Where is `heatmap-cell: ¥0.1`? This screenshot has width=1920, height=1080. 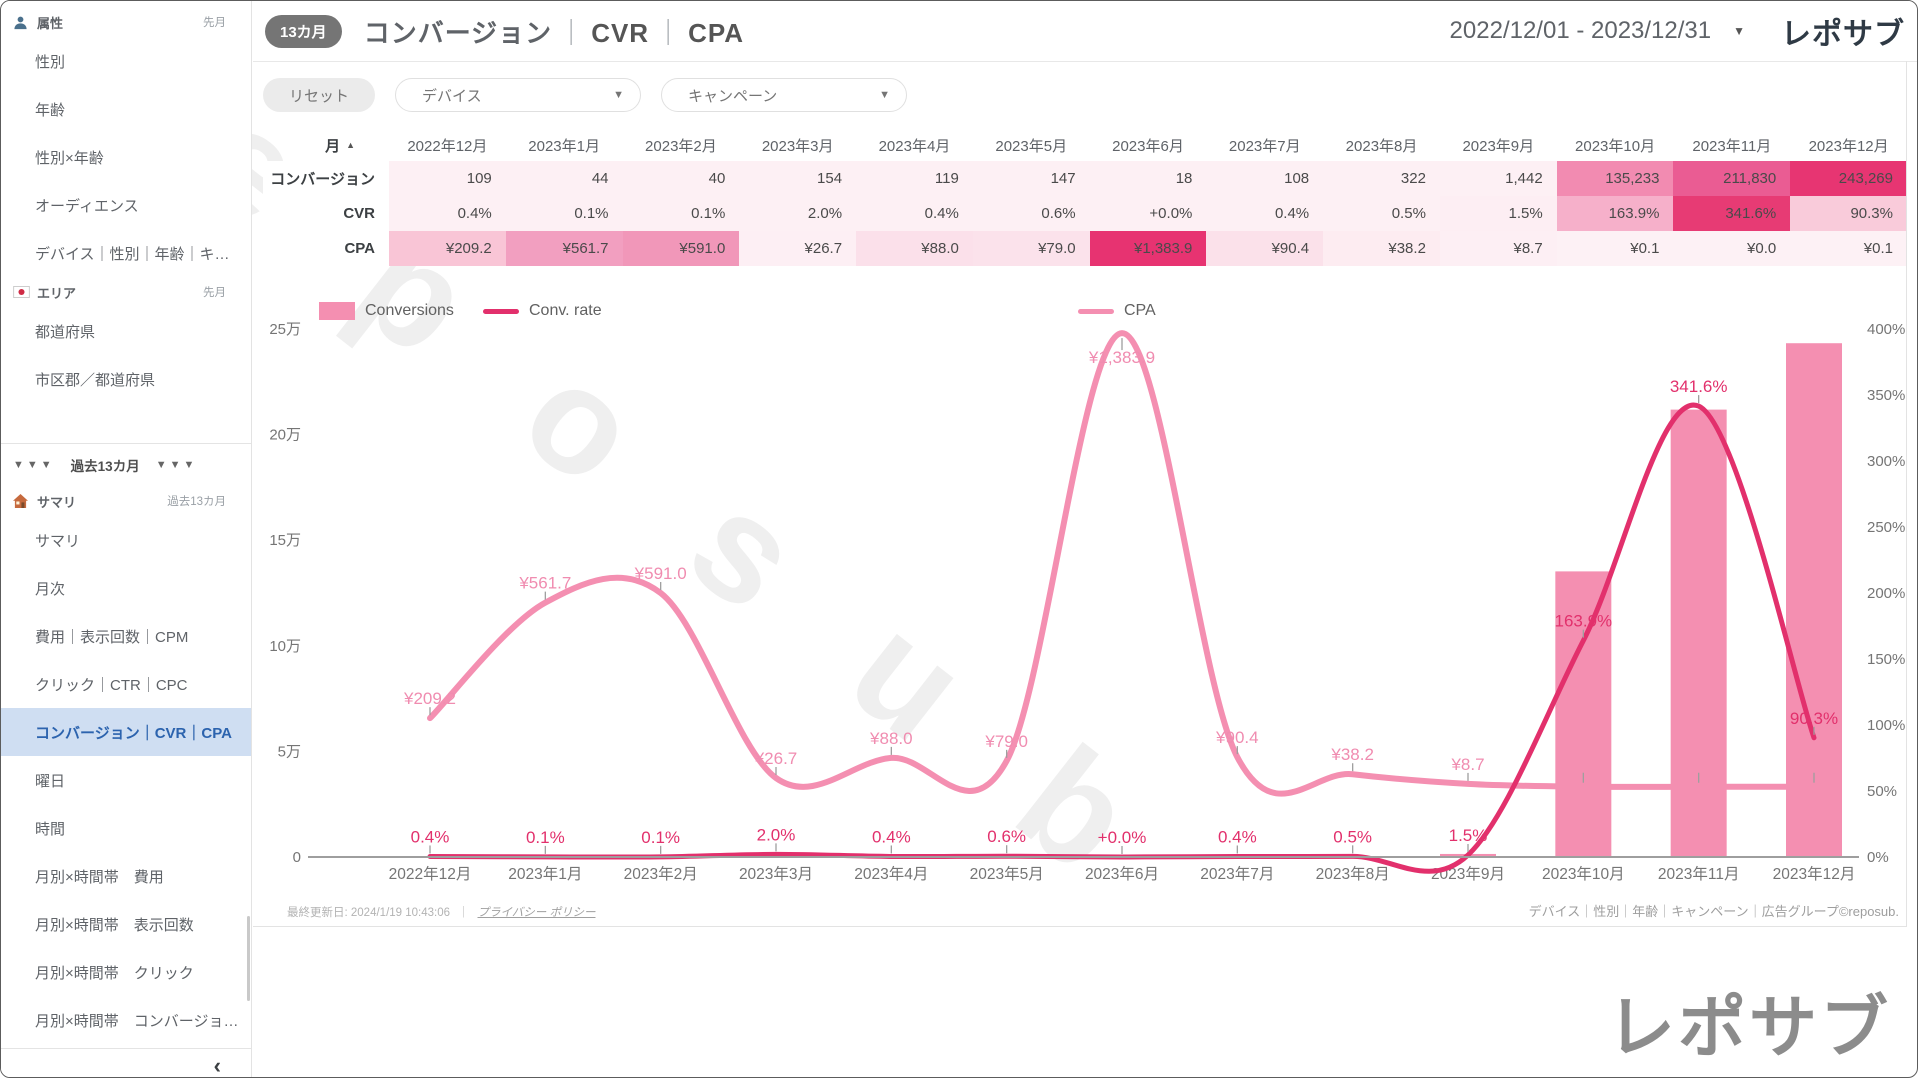 heatmap-cell: ¥0.1 is located at coordinates (1848, 248).